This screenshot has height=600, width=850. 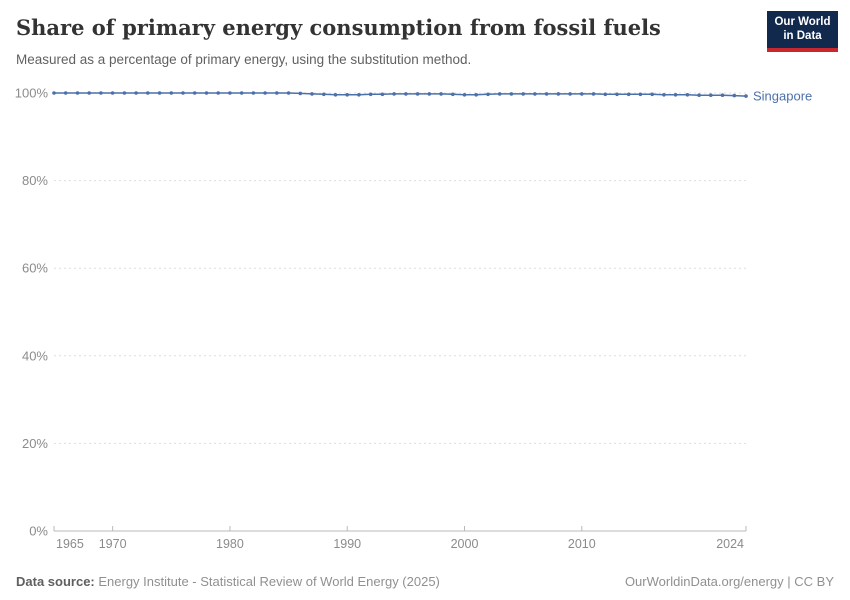 I want to click on y-axis-tick-label-40: 40%, so click(x=35, y=355).